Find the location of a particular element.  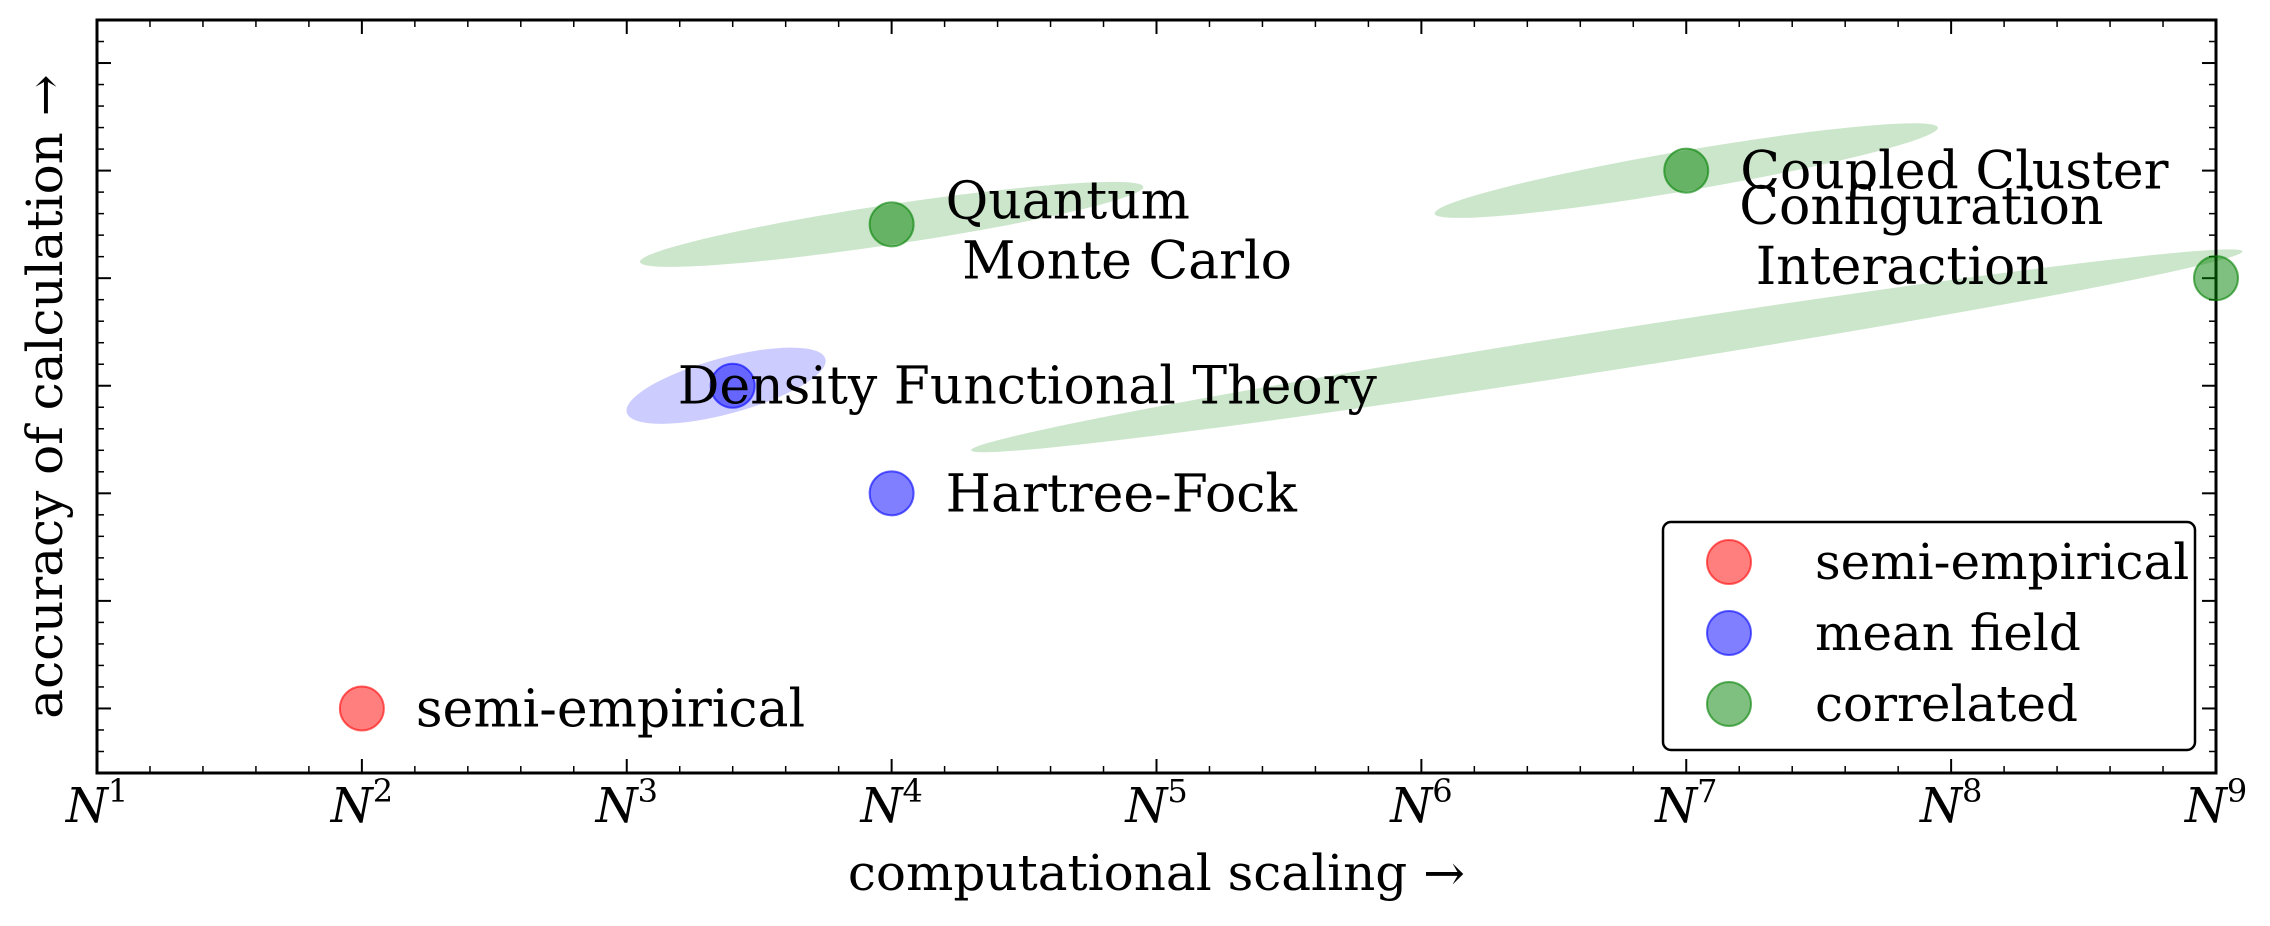

x-tick-label: N9 is located at coordinates (2215, 803).